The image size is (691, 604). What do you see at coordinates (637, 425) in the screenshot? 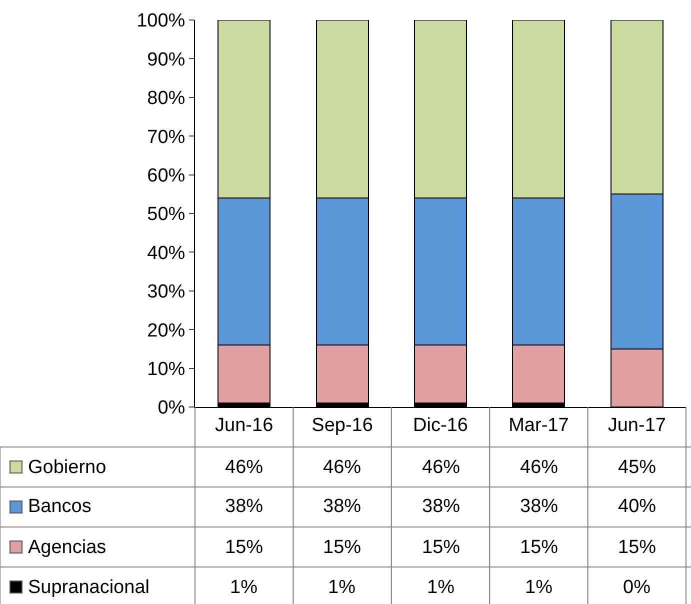
I see `x-tick-label: Jun-17` at bounding box center [637, 425].